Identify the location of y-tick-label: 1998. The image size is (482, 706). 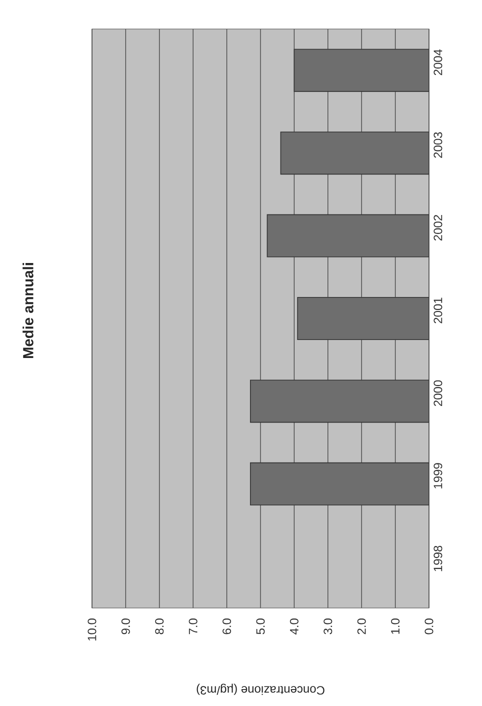
(438, 559).